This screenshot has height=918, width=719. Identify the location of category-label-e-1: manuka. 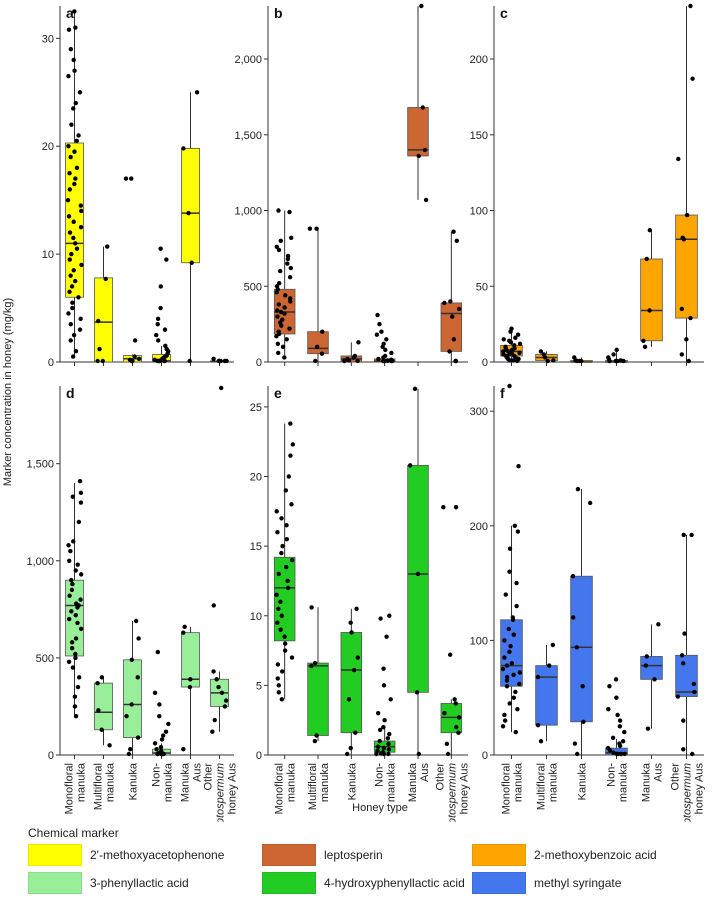
(325, 782).